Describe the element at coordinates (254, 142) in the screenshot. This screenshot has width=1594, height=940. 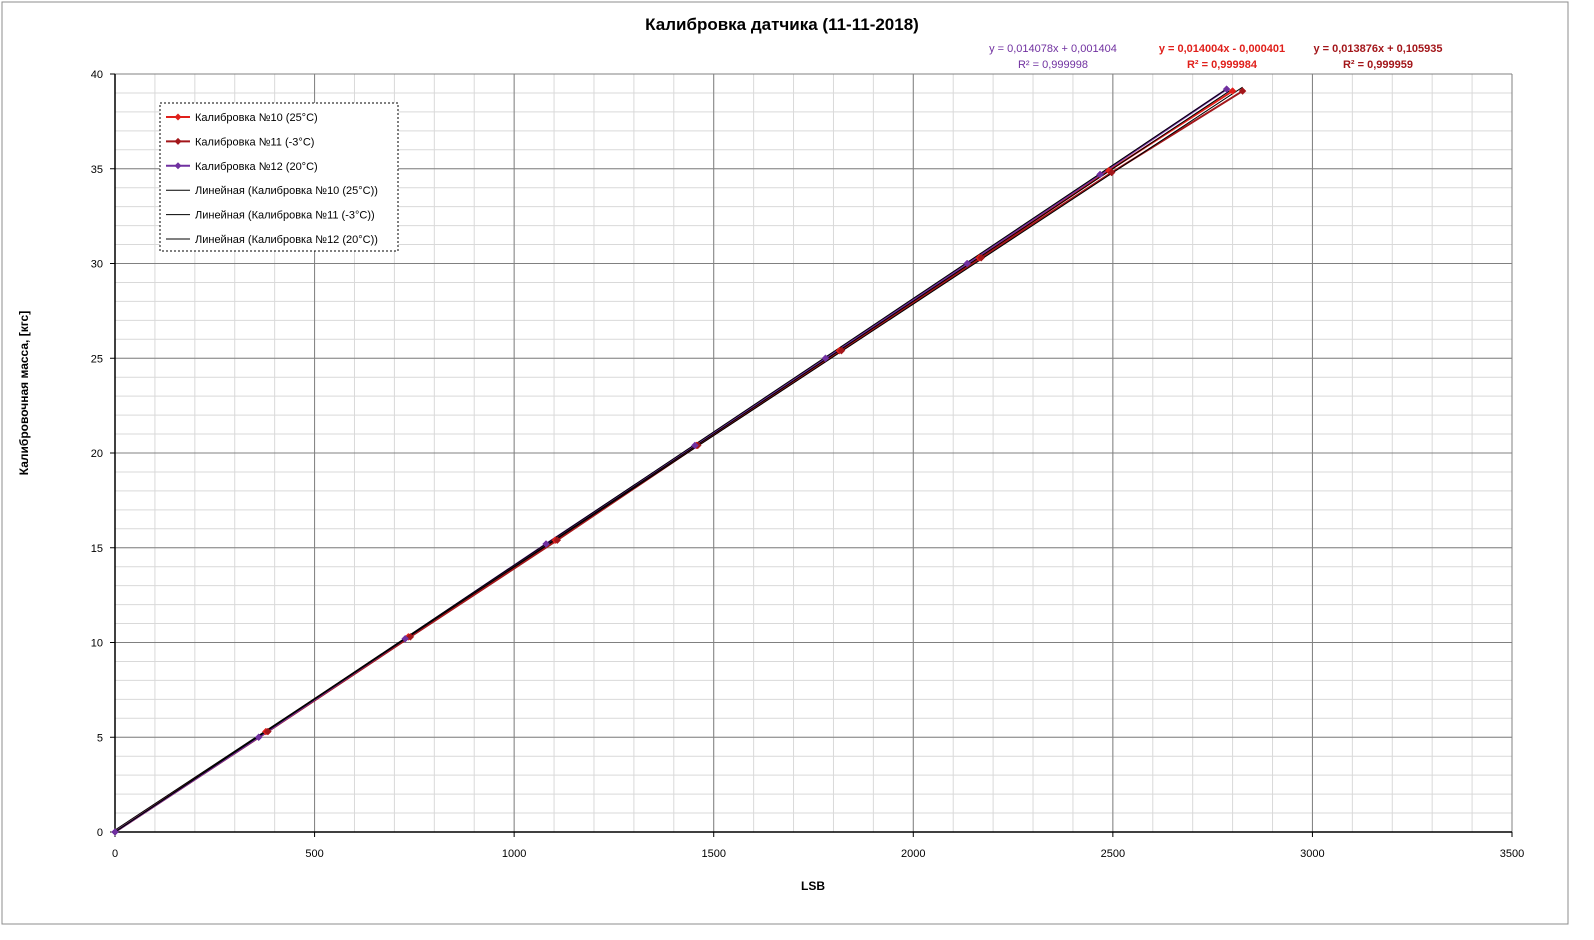
I see `legend-label: Калибровка №11 (-3°C)` at that location.